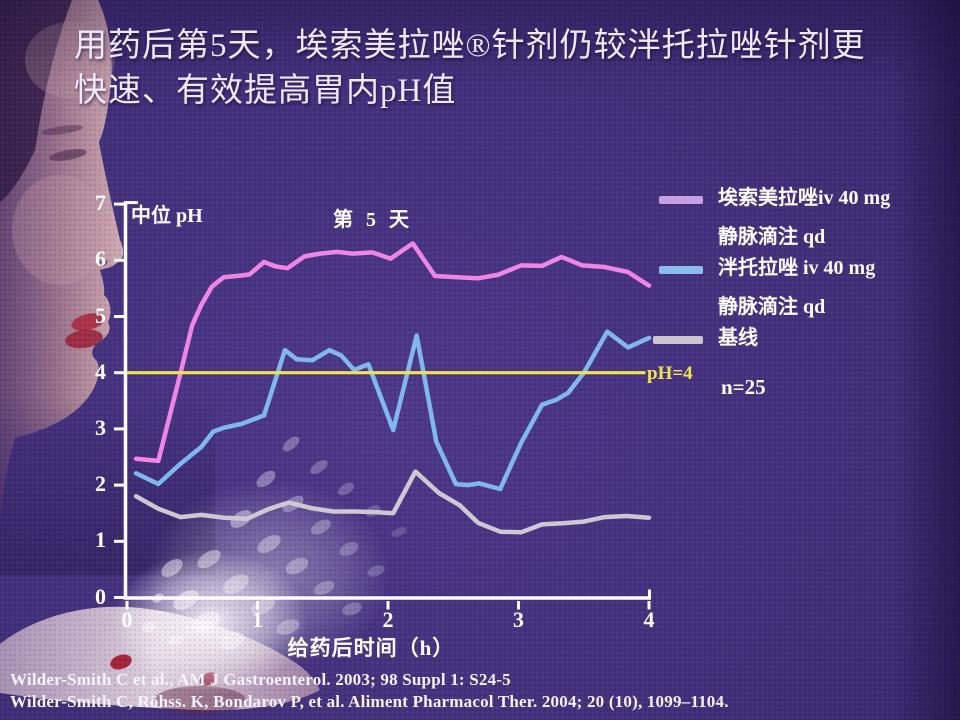  What do you see at coordinates (100, 315) in the screenshot?
I see `y-tick-label: 5` at bounding box center [100, 315].